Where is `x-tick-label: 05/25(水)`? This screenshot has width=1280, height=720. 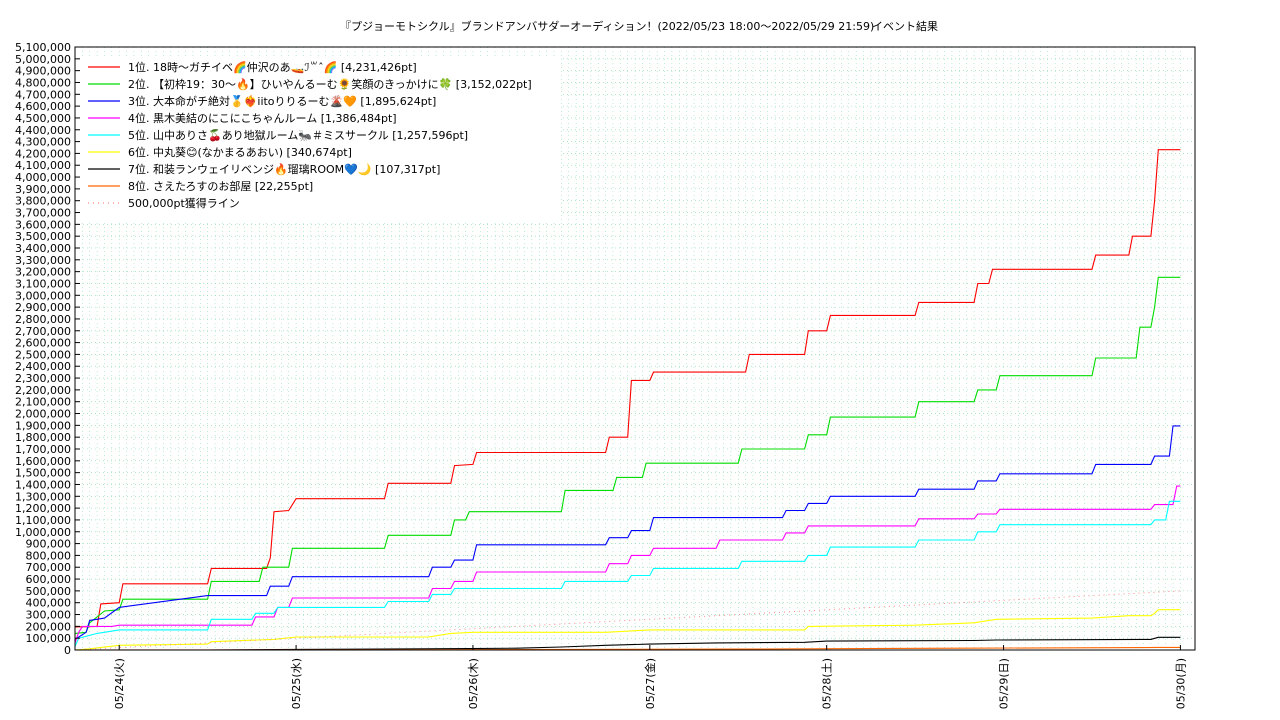
x-tick-label: 05/25(水) is located at coordinates (296, 683).